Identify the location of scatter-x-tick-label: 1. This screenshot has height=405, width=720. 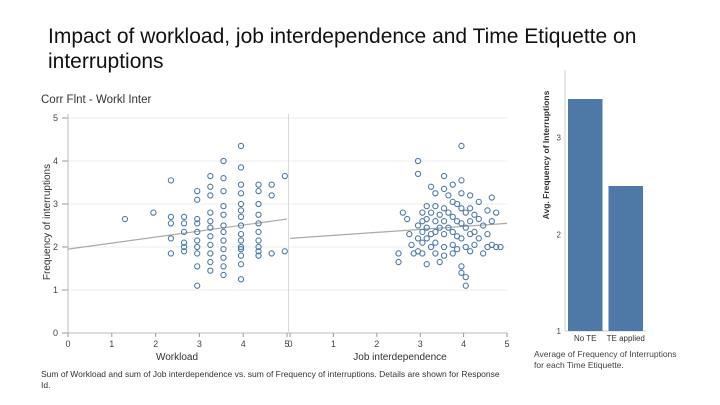
(111, 344).